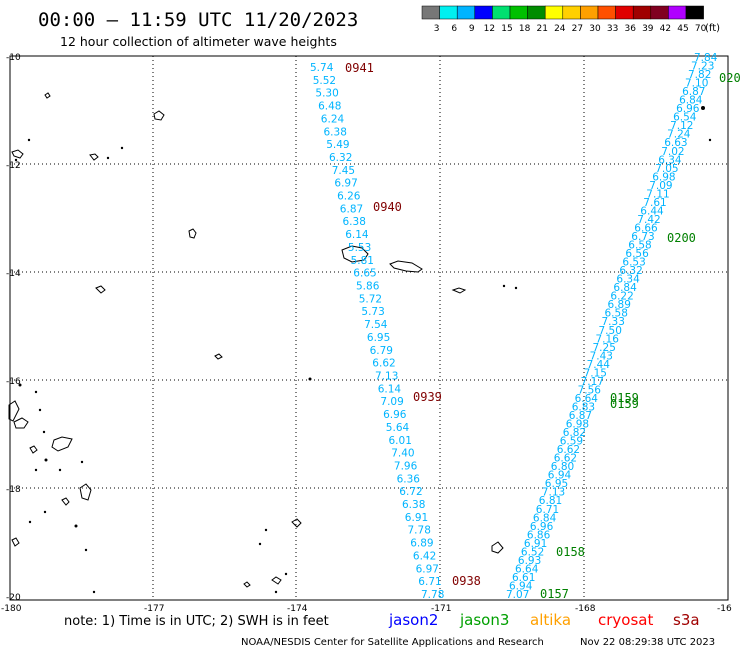  Describe the element at coordinates (724, 609) in the screenshot. I see `lon-label: -16` at that location.